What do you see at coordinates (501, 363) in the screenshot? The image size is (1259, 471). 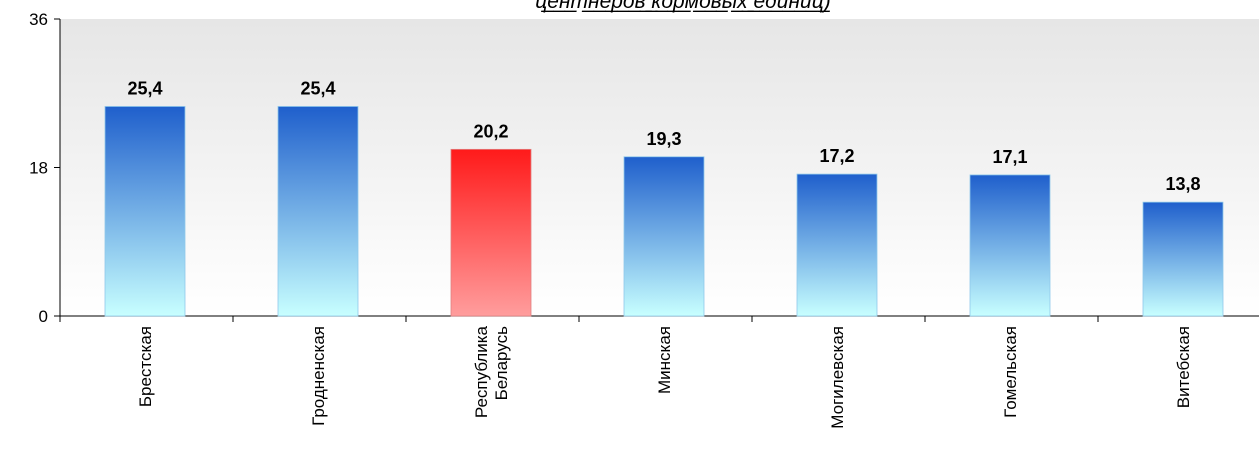 I see `x-tick-label-line: Беларусь` at bounding box center [501, 363].